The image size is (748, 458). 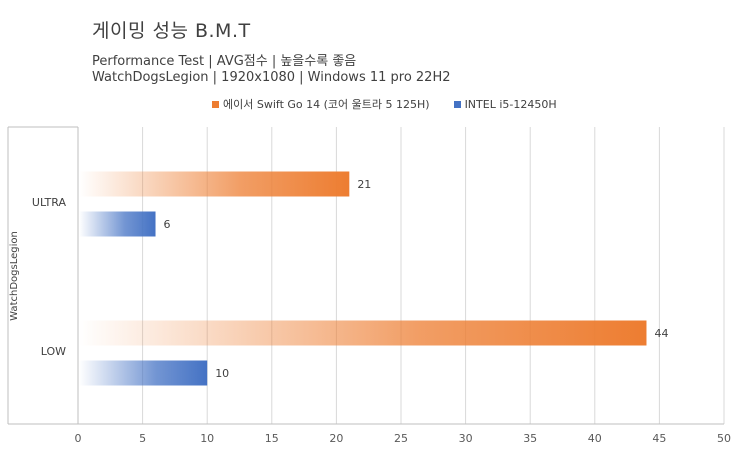 What do you see at coordinates (272, 438) in the screenshot?
I see `x-tick-label: 15` at bounding box center [272, 438].